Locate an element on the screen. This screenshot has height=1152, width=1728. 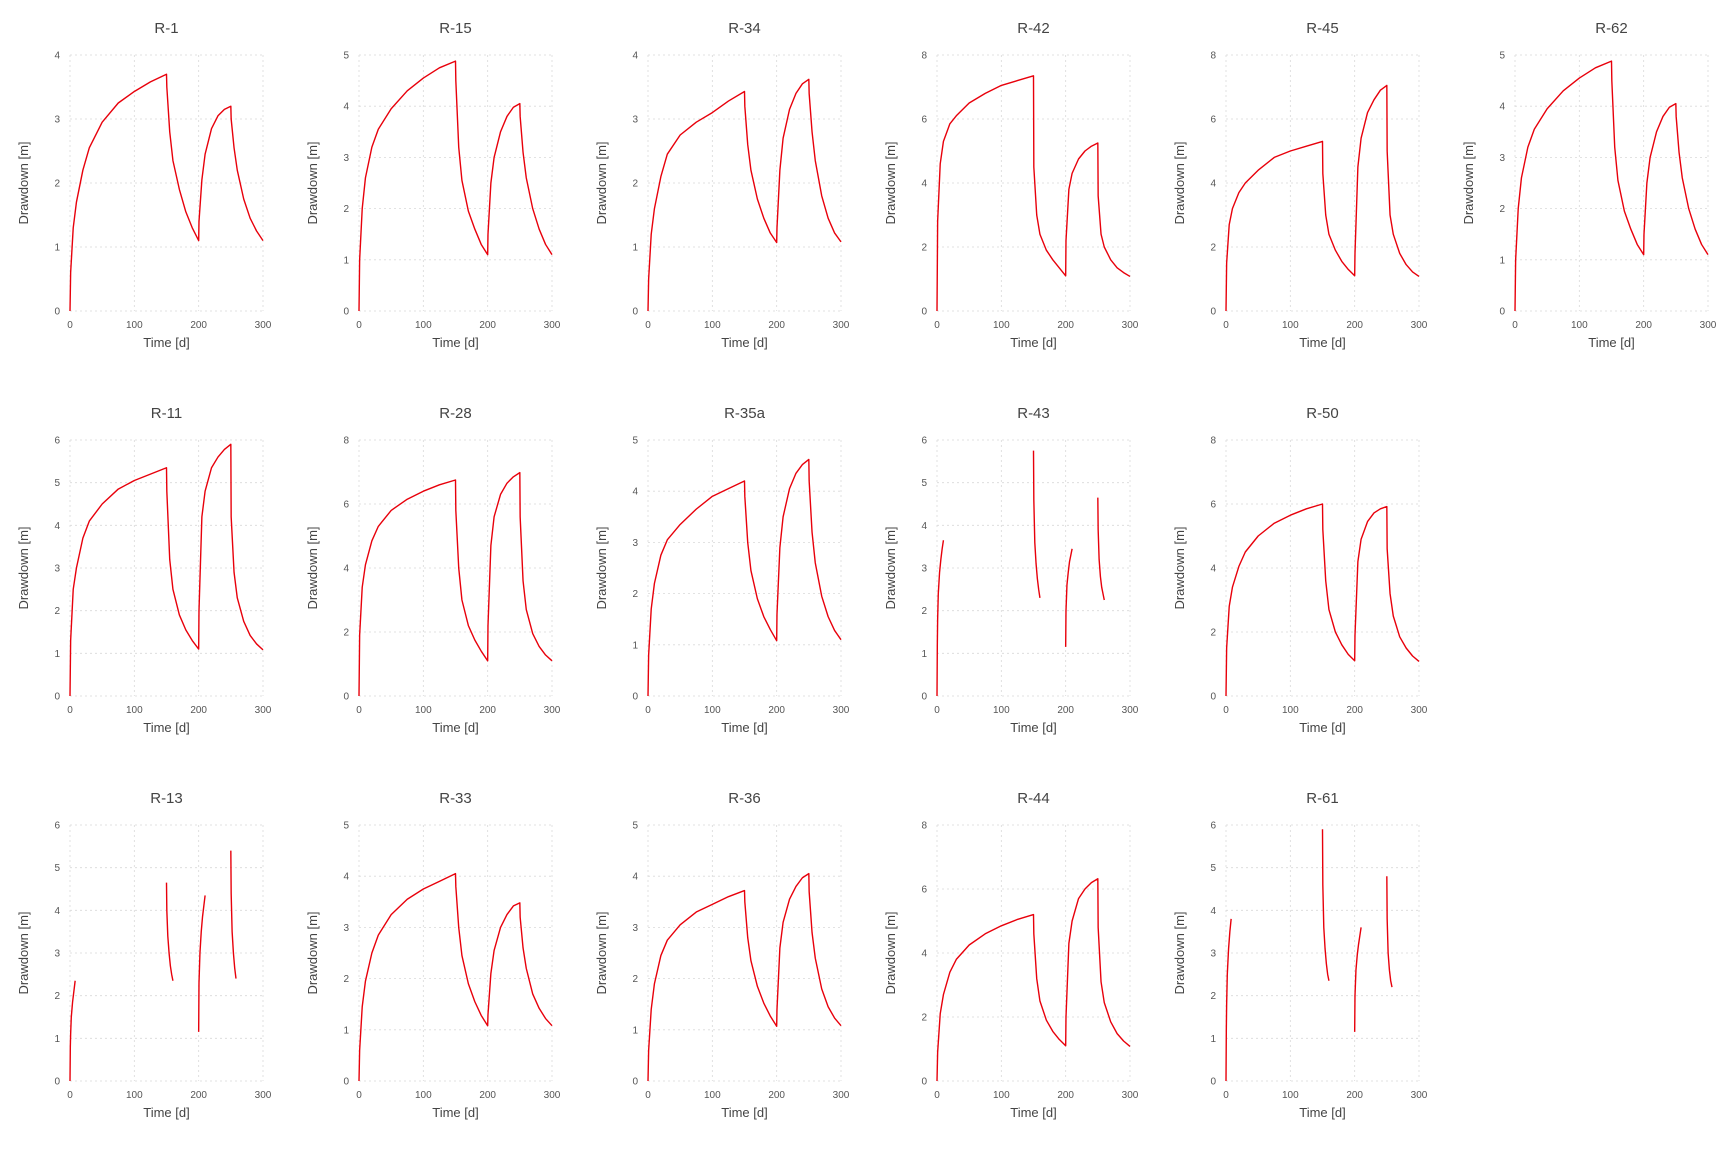
chart-title: R-13 is located at coordinates (166, 798).